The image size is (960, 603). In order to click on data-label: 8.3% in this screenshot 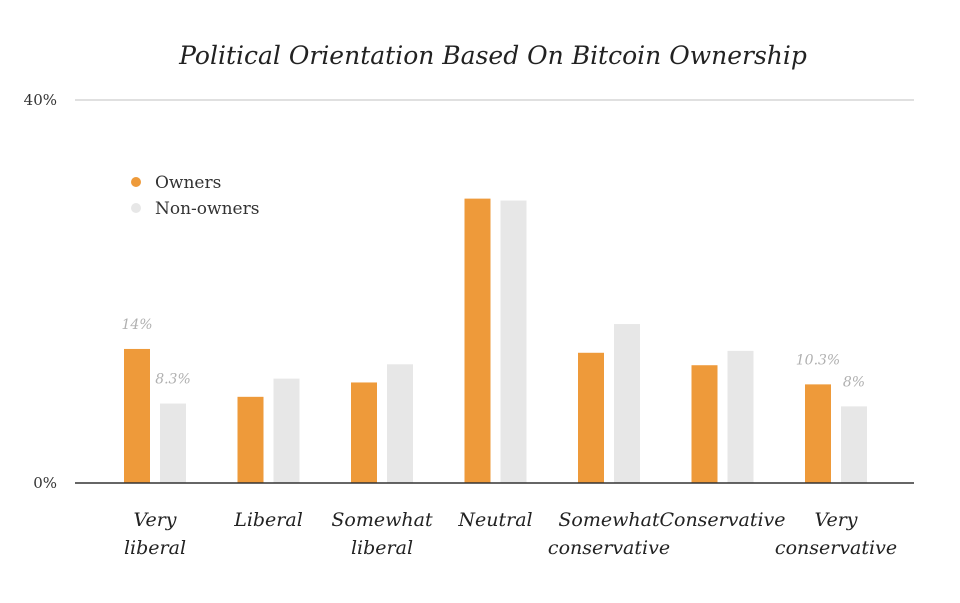, I will do `click(173, 380)`.